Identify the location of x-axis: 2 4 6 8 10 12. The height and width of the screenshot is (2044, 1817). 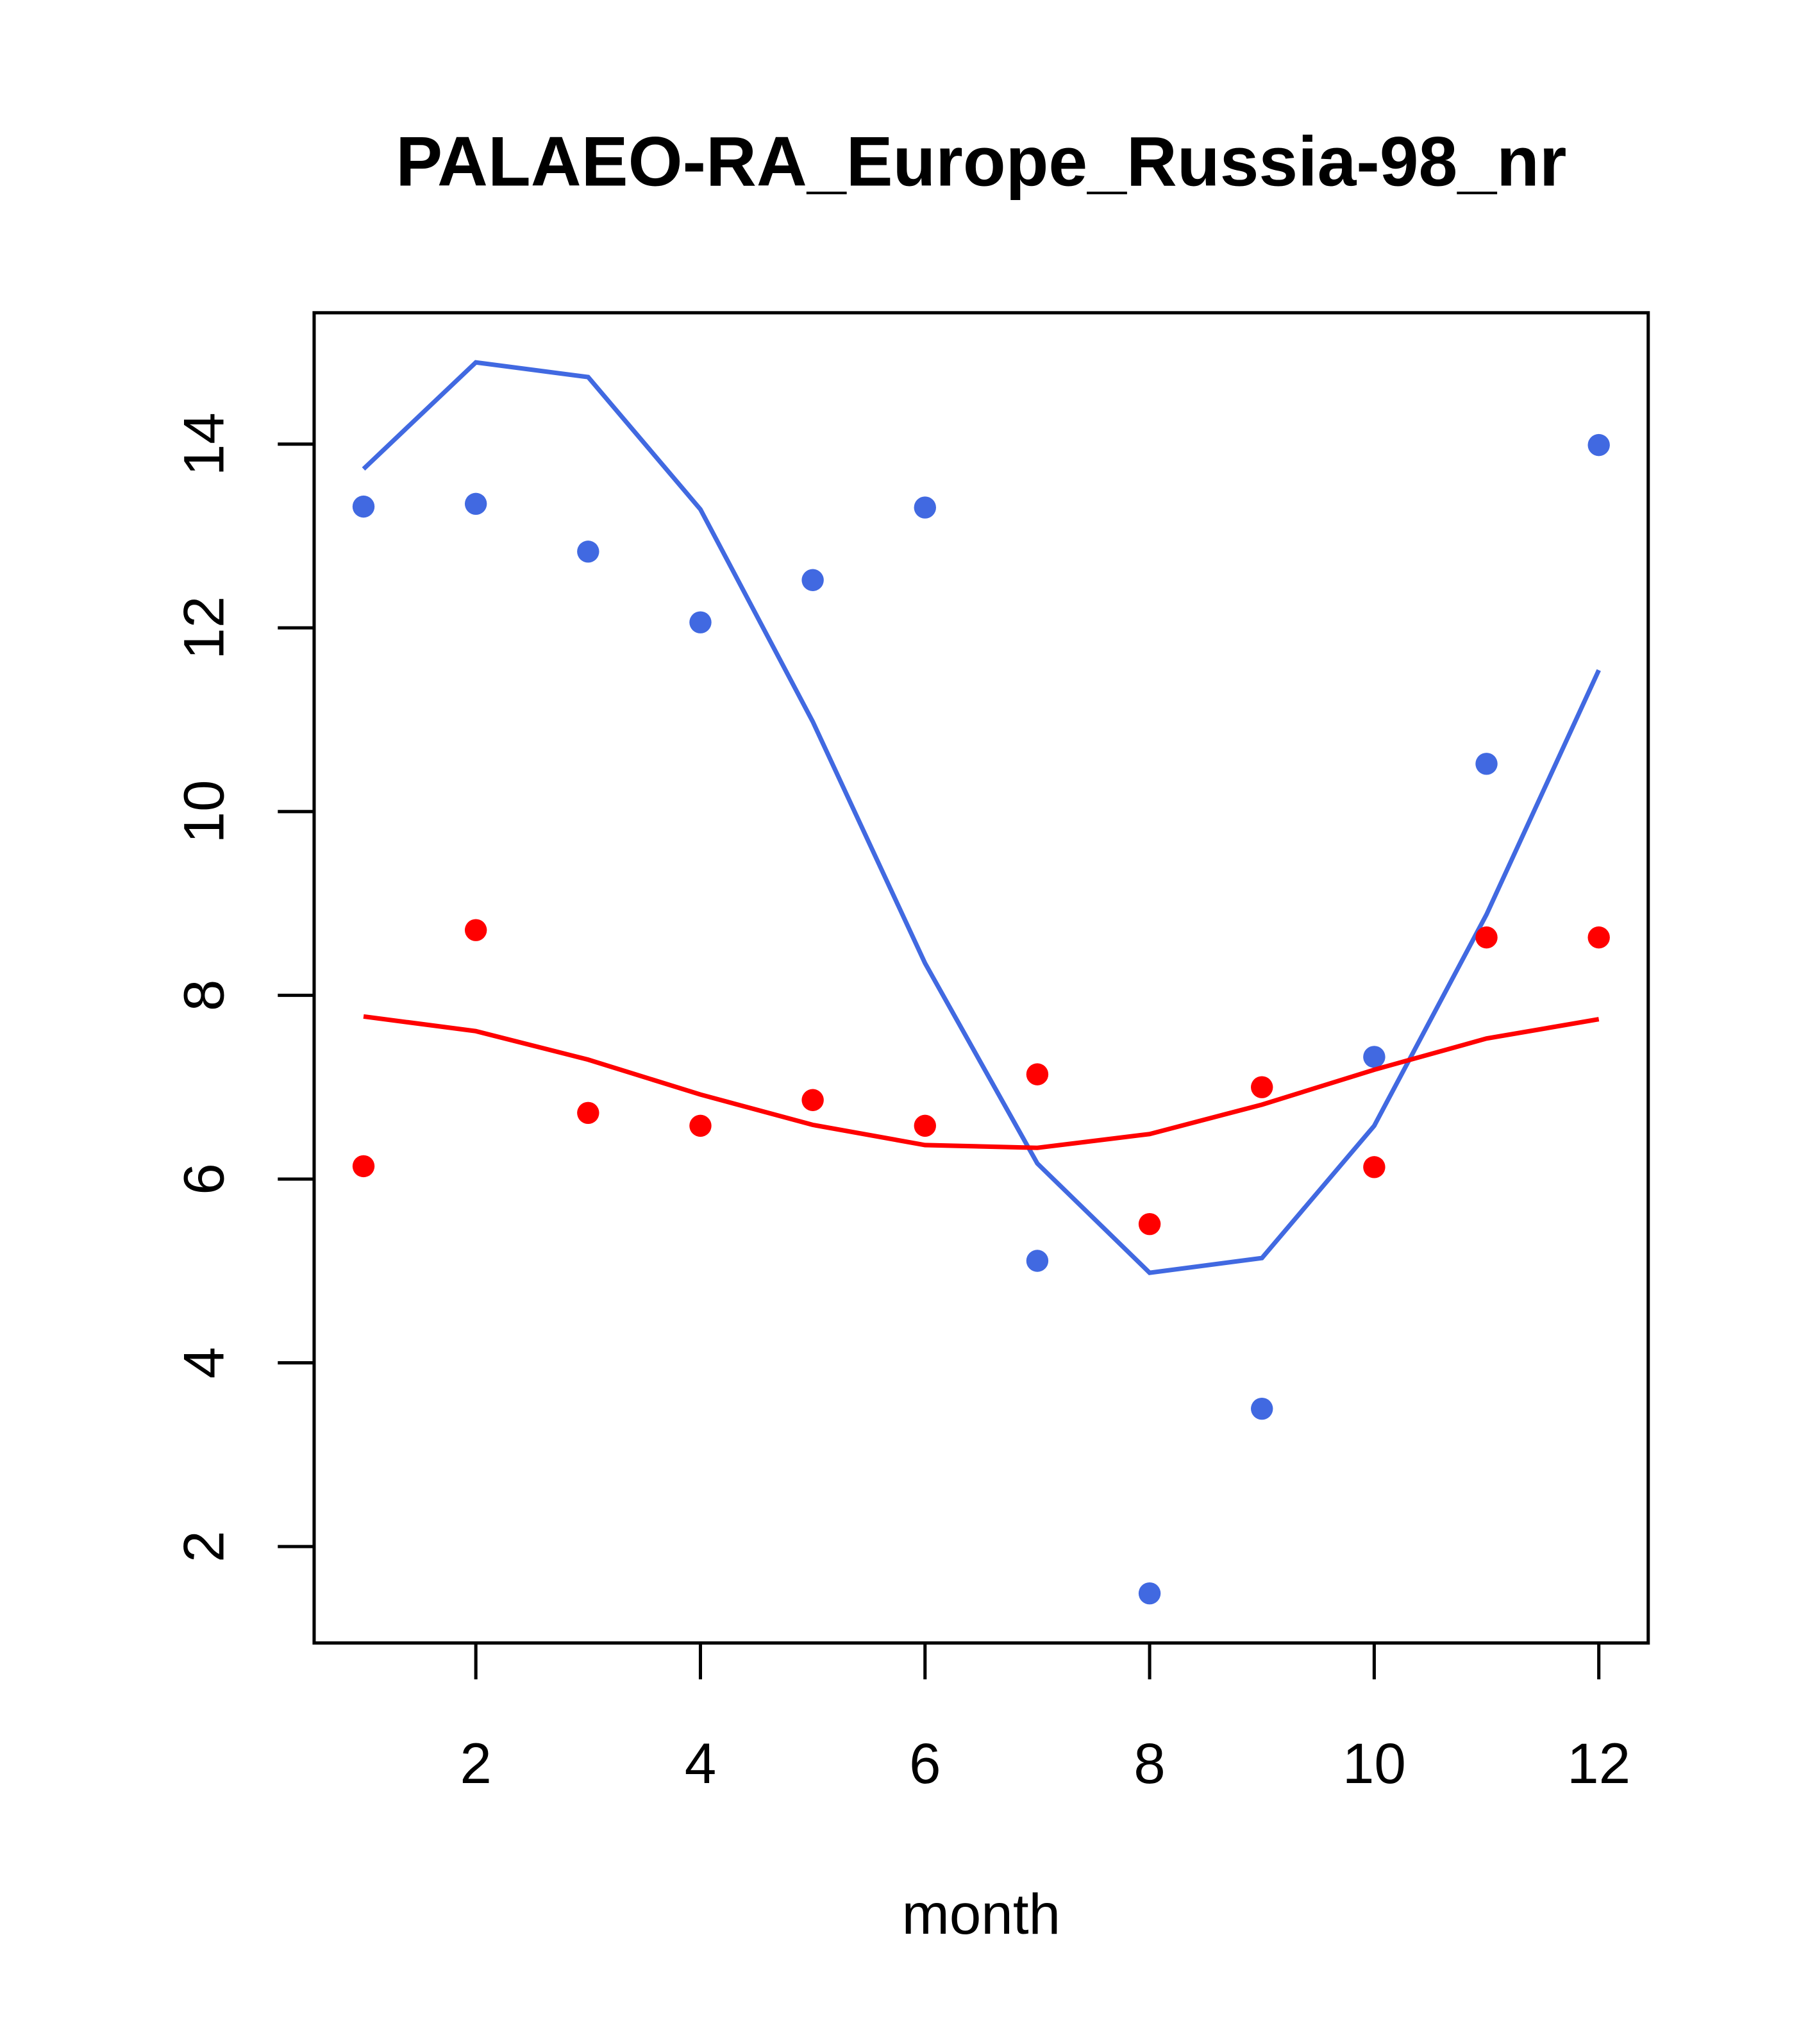
(1045, 1719).